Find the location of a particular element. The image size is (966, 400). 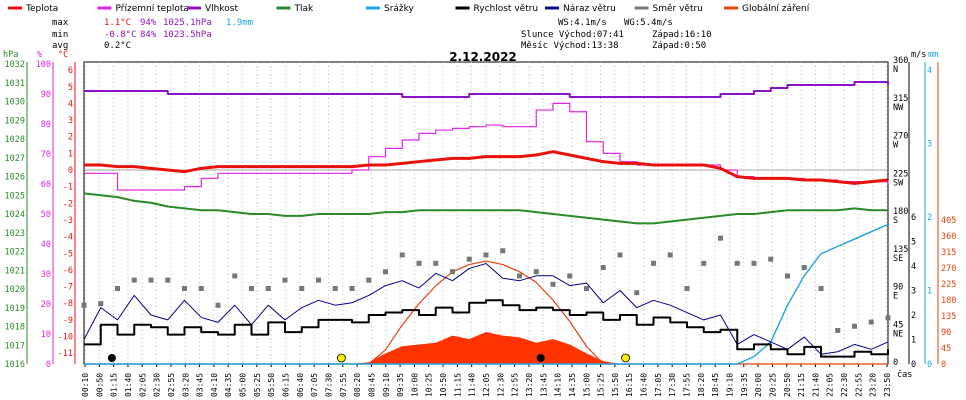

x-tick-label: 00:10 is located at coordinates (85, 385).